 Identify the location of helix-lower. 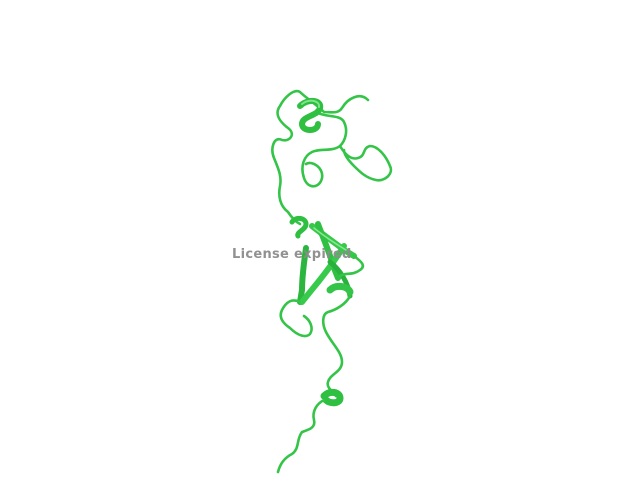
(332, 397).